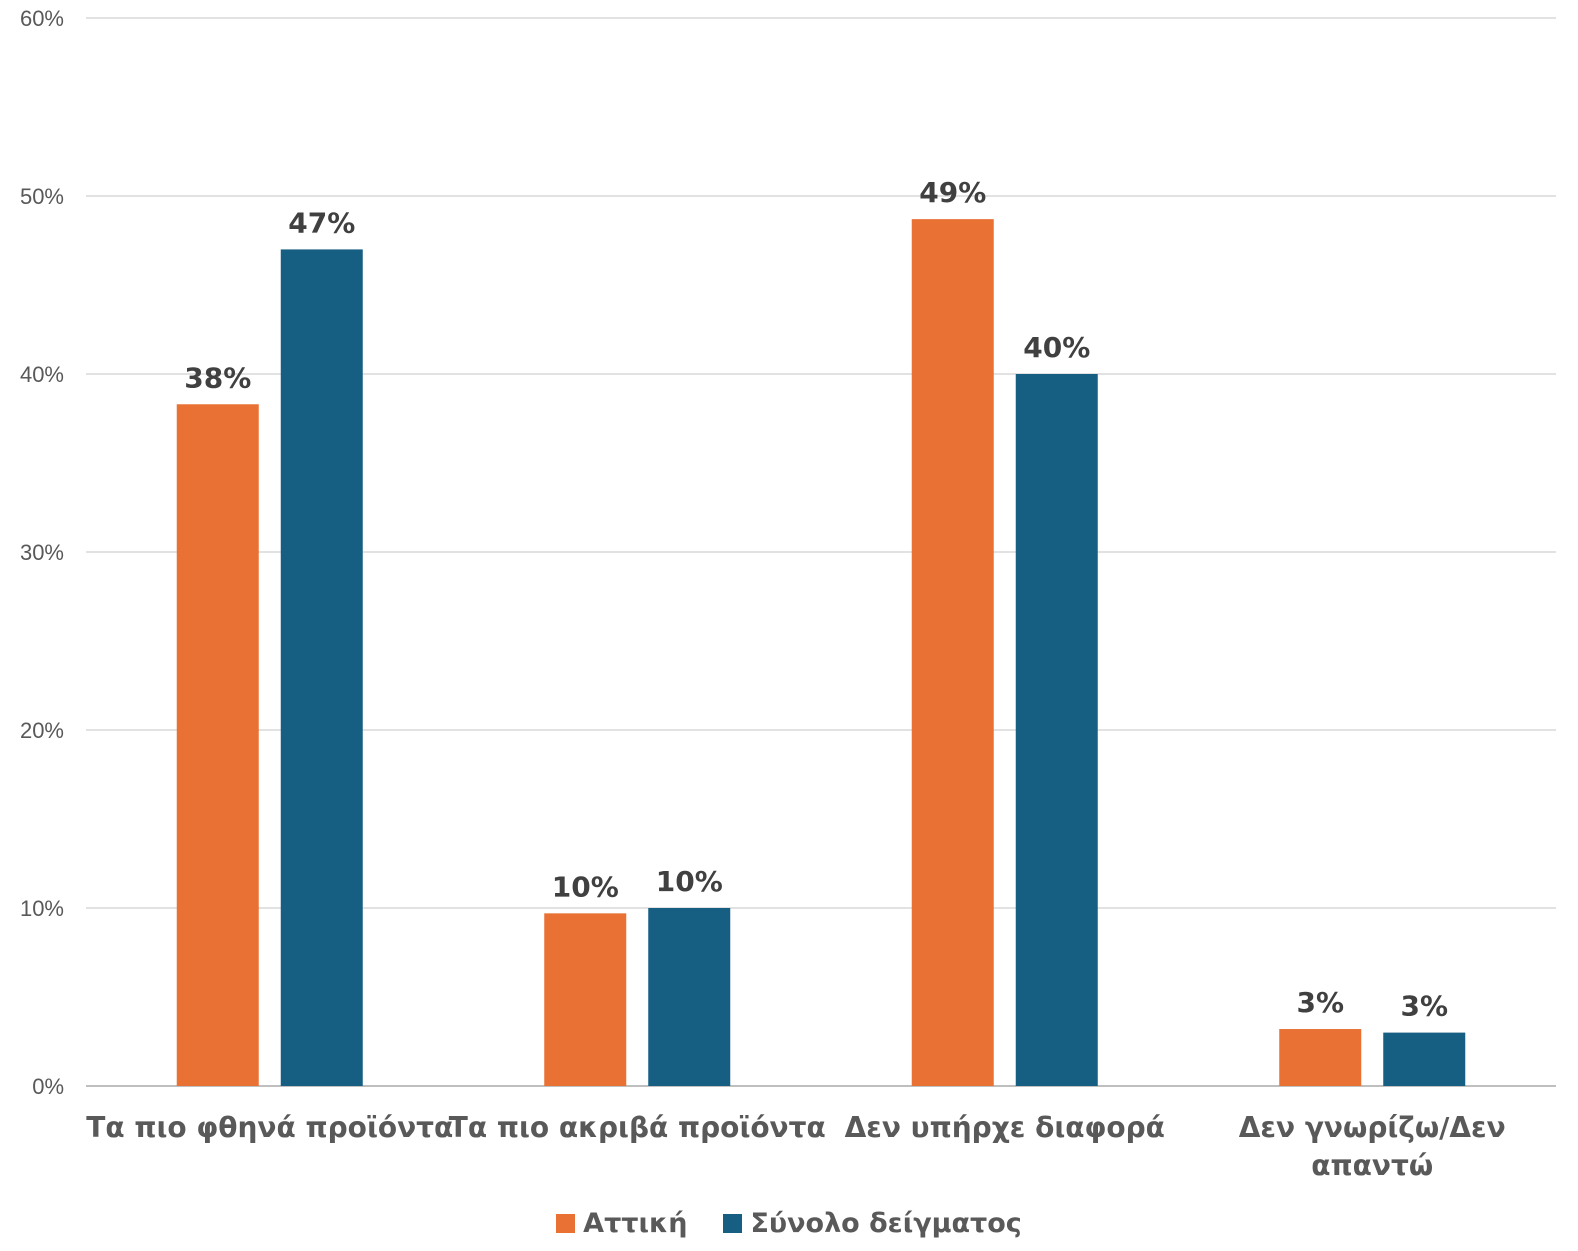 This screenshot has height=1251, width=1578. Describe the element at coordinates (217, 377) in the screenshot. I see `data-label: 38%` at that location.